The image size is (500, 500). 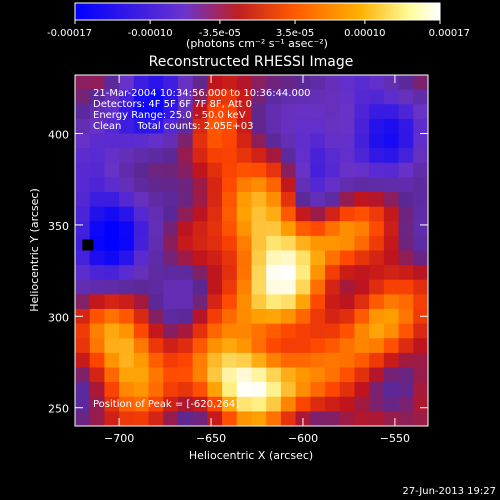 What do you see at coordinates (220, 33) in the screenshot?
I see `colorbar-tick-label: -3.5e-05` at bounding box center [220, 33].